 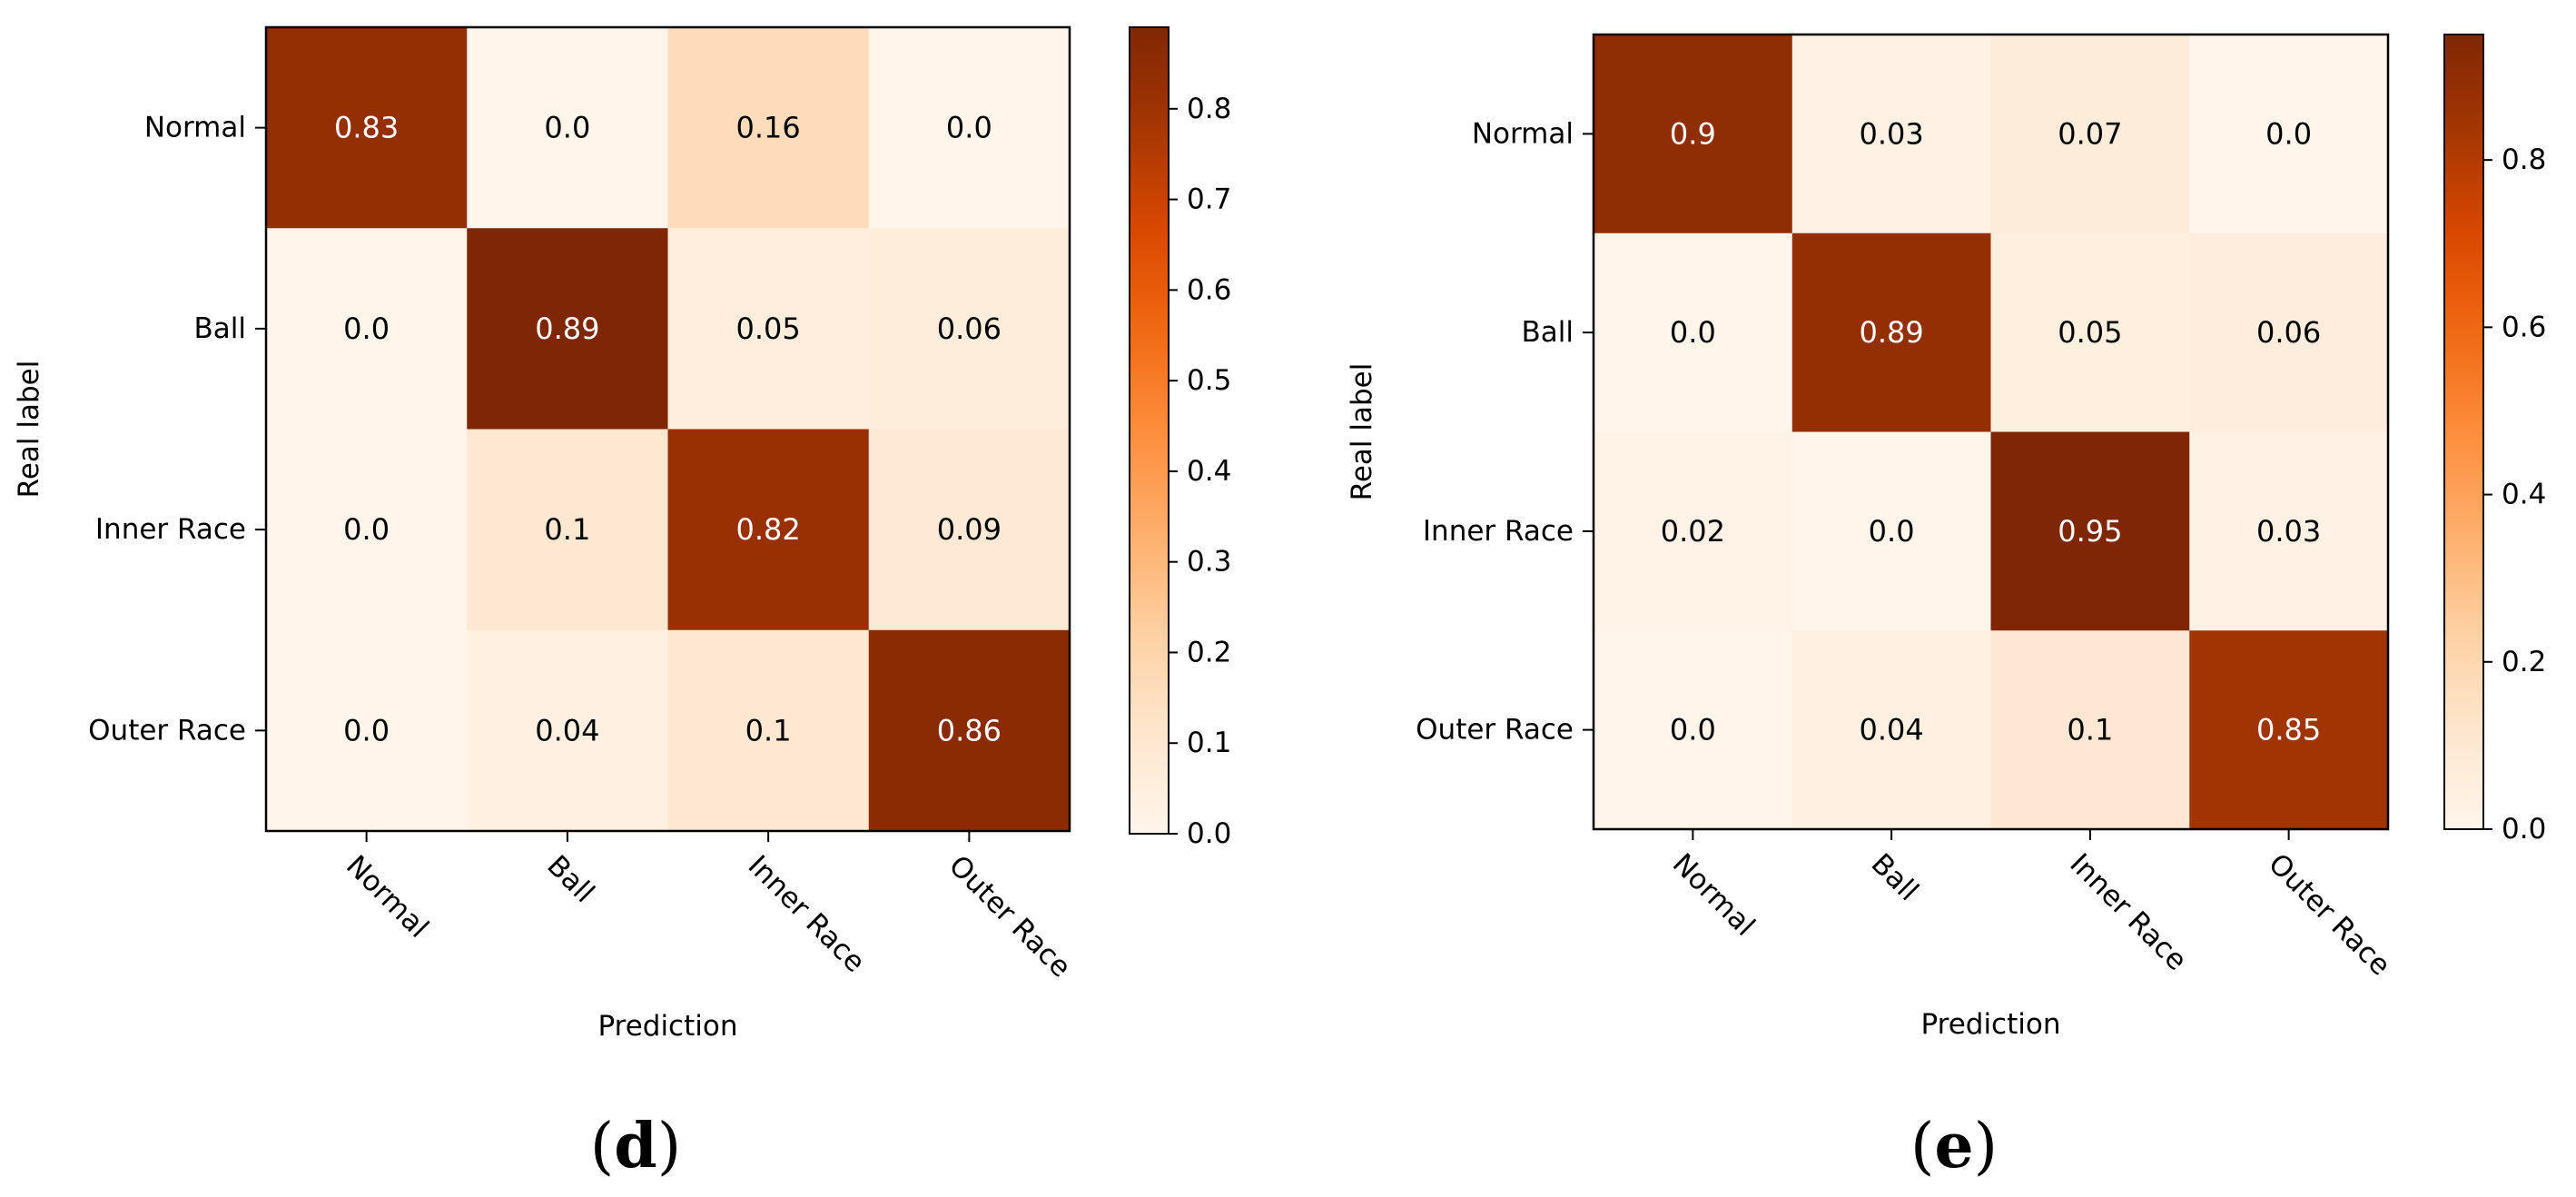 I want to click on cell-value-label: 0.85, so click(x=2288, y=730).